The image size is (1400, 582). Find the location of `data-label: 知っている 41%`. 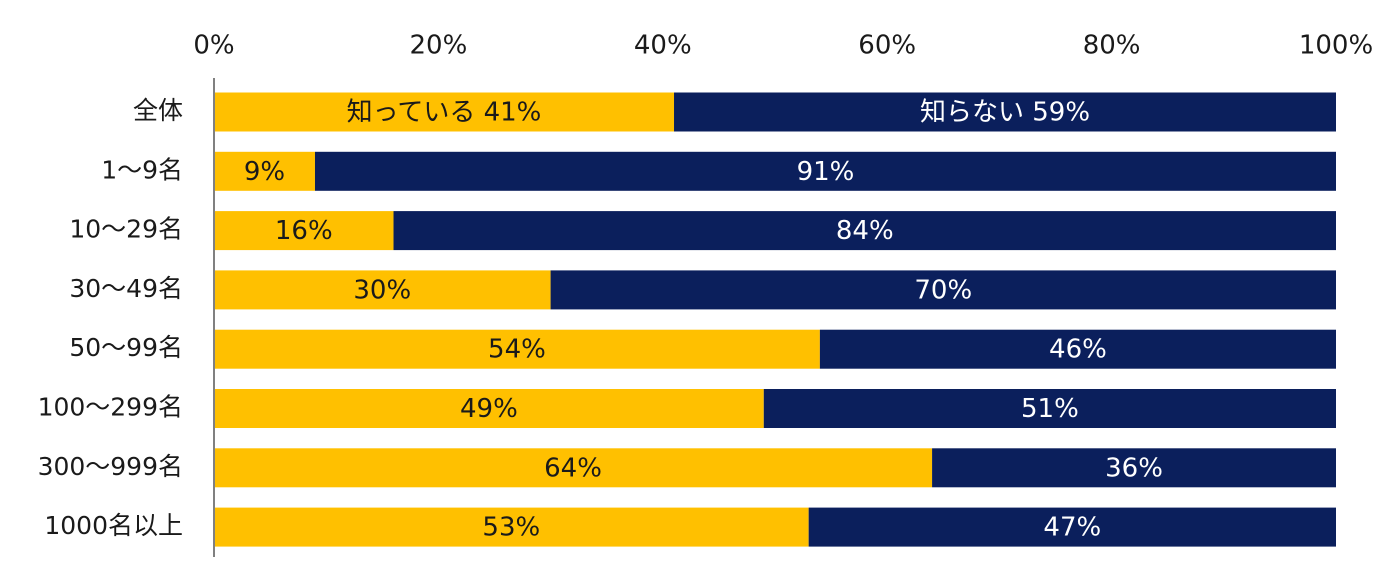

data-label: 知っている 41% is located at coordinates (444, 113).